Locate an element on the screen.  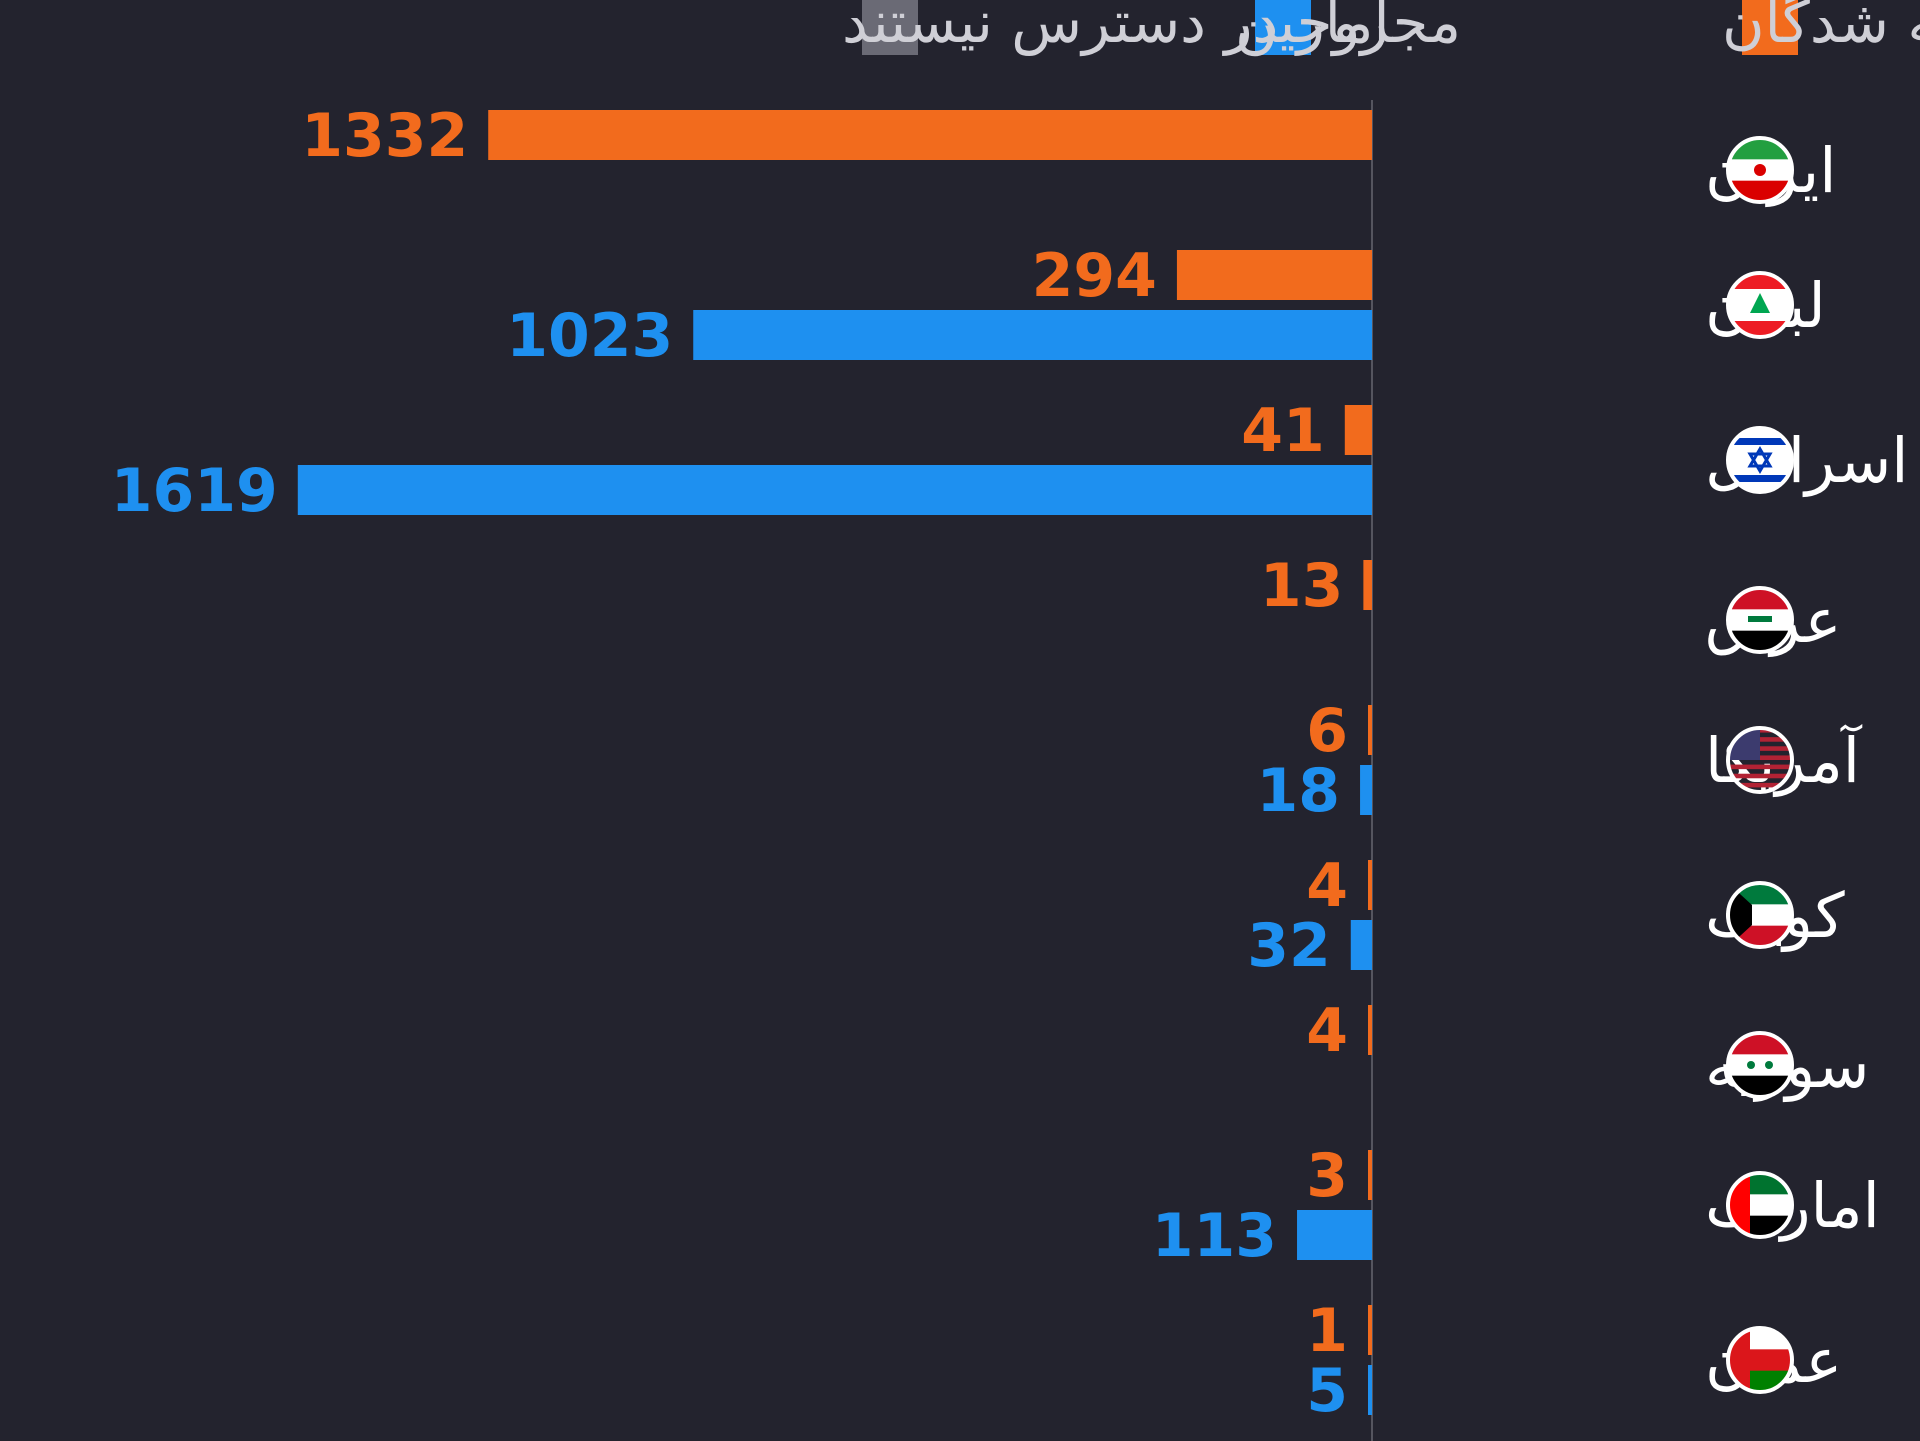
value-label-killed: 13 is located at coordinates (1302, 586).